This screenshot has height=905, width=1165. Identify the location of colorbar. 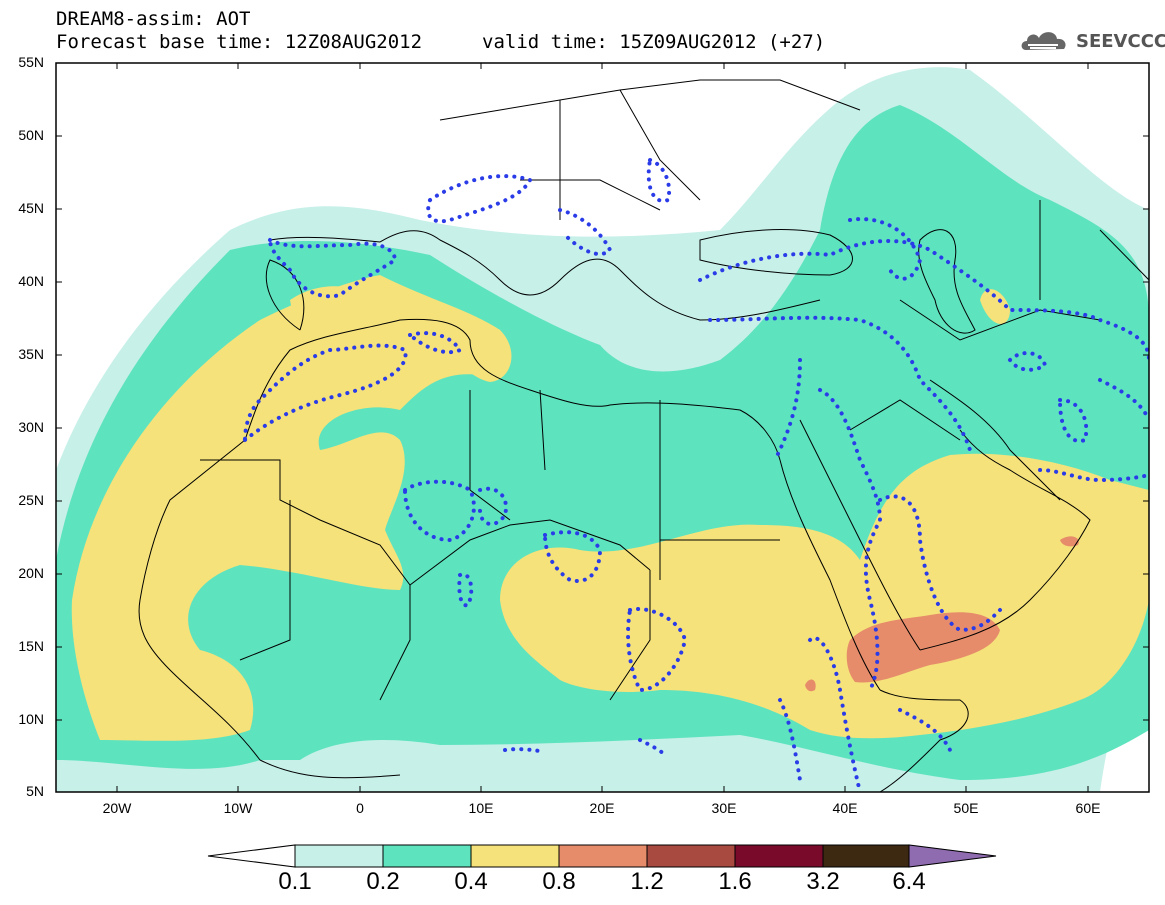
(602, 856).